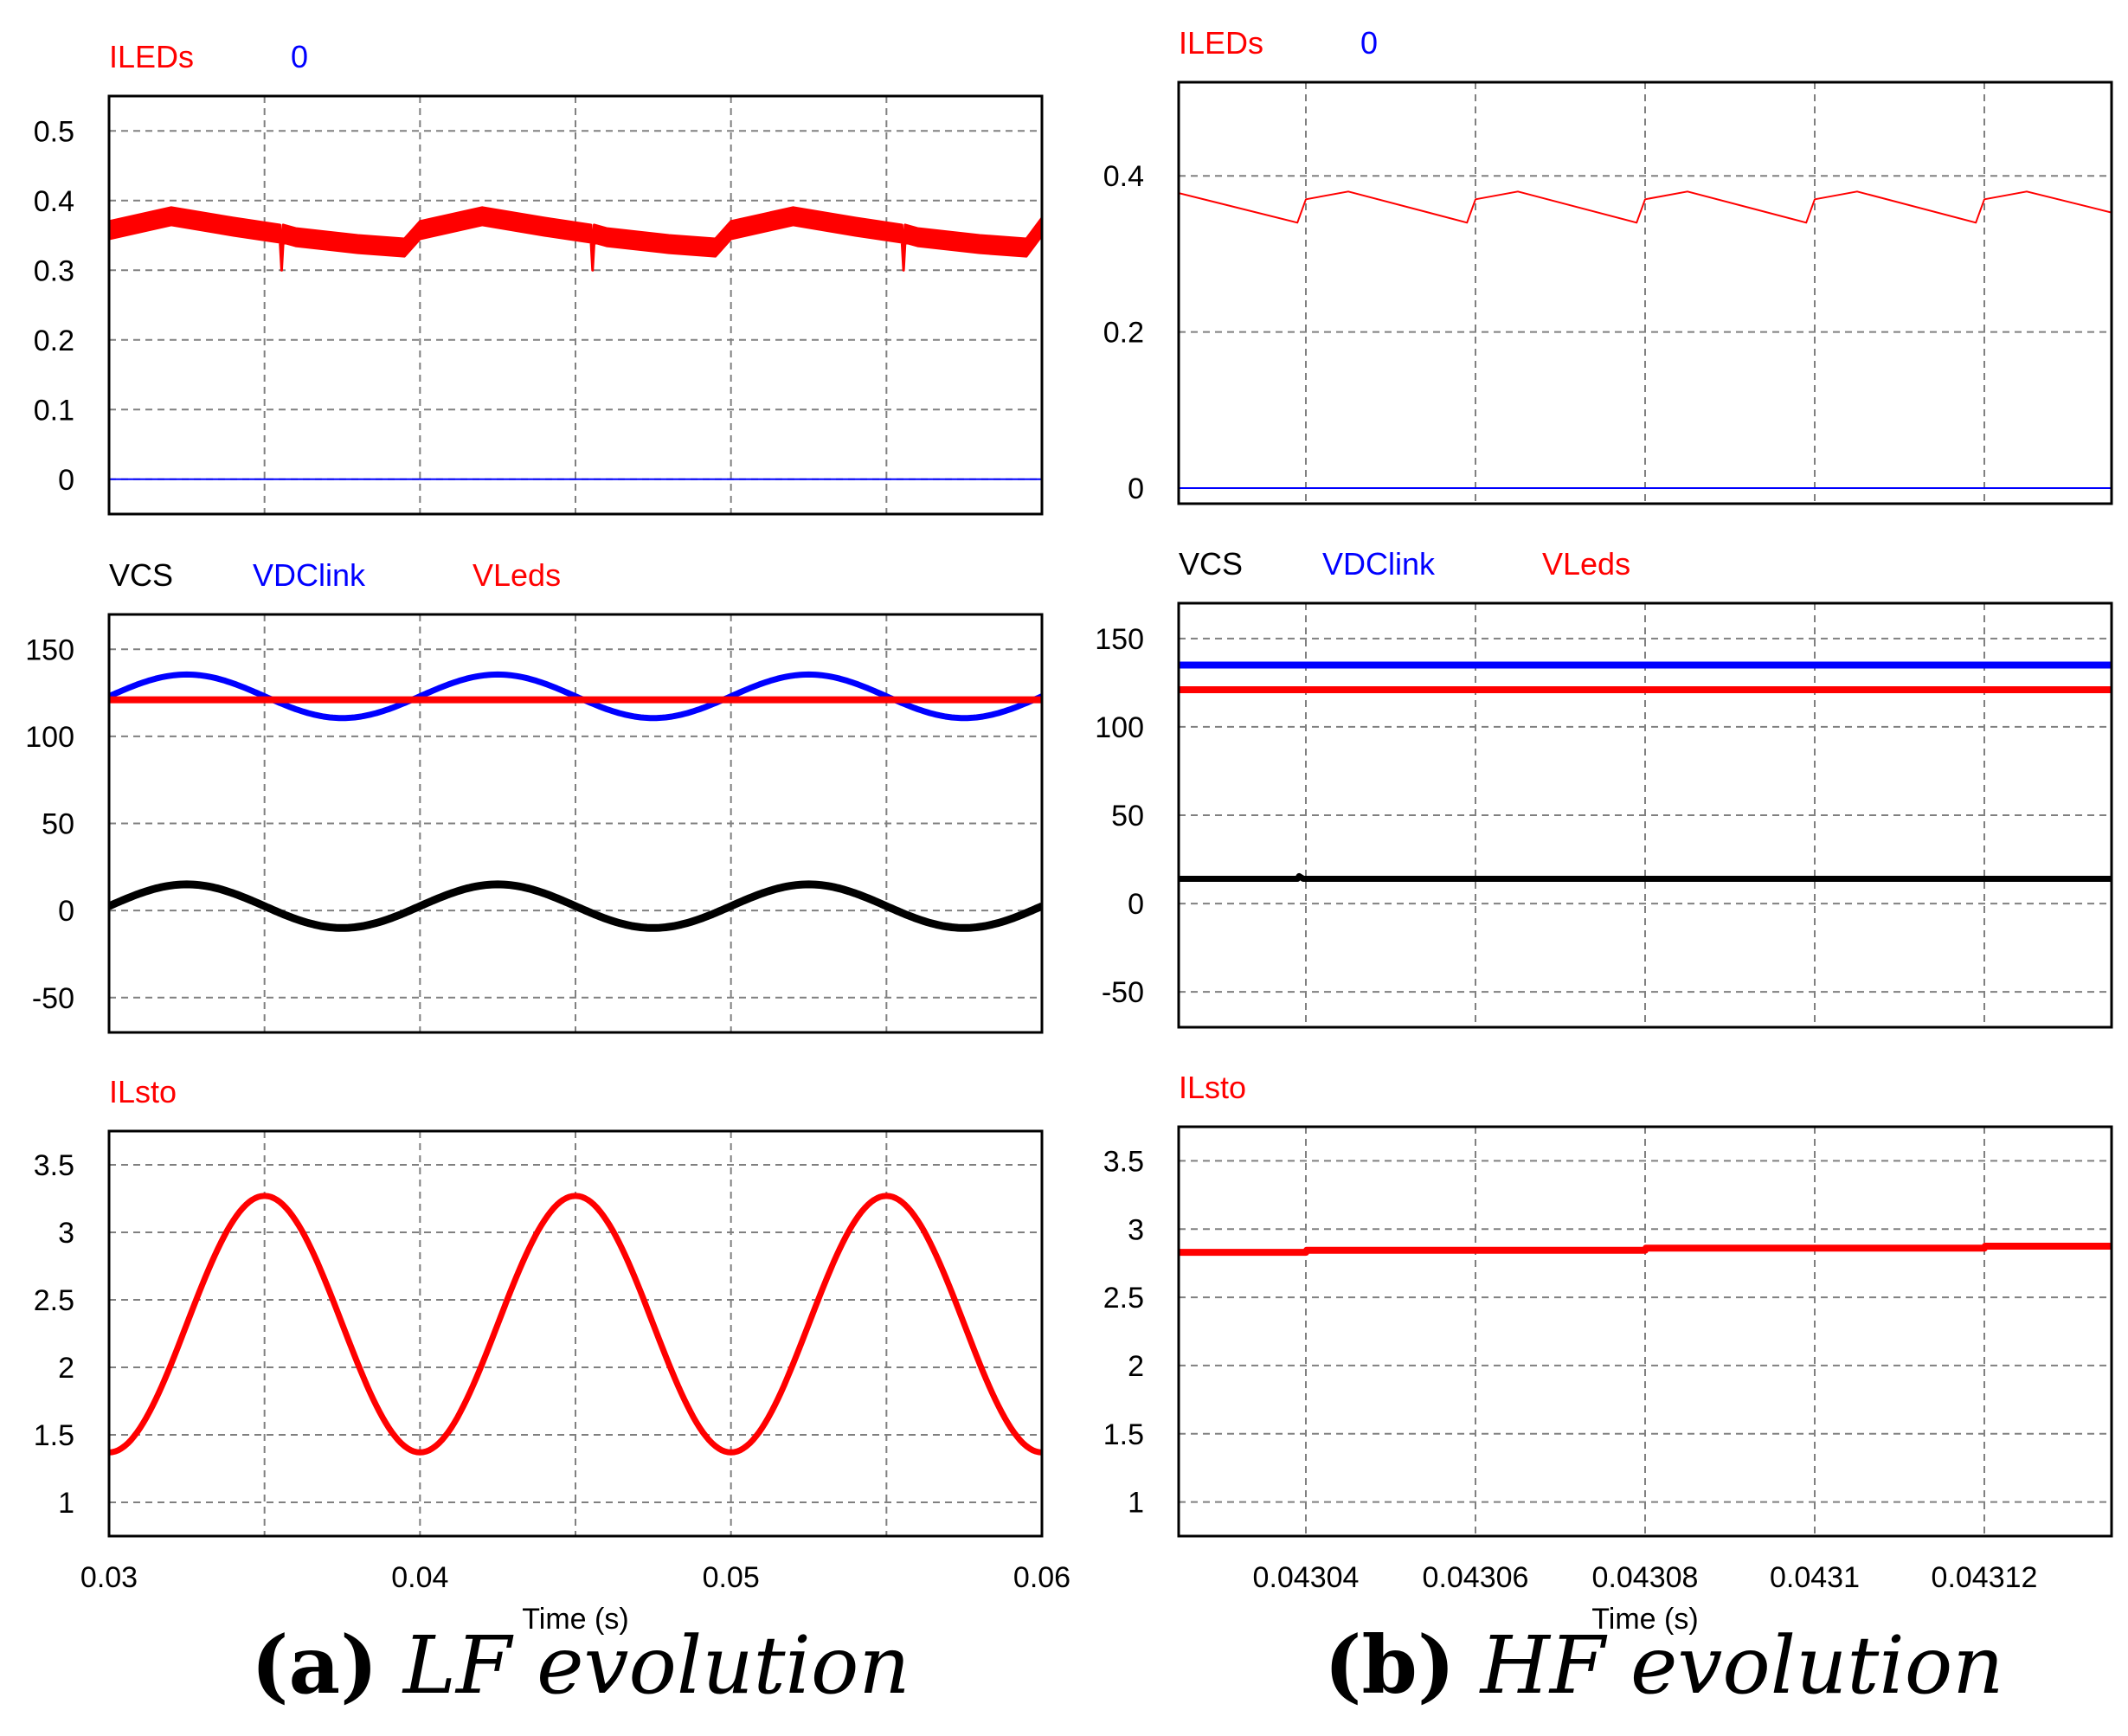 The height and width of the screenshot is (1736, 2128). I want to click on x-tick-label: 0.04308, so click(1646, 1578).